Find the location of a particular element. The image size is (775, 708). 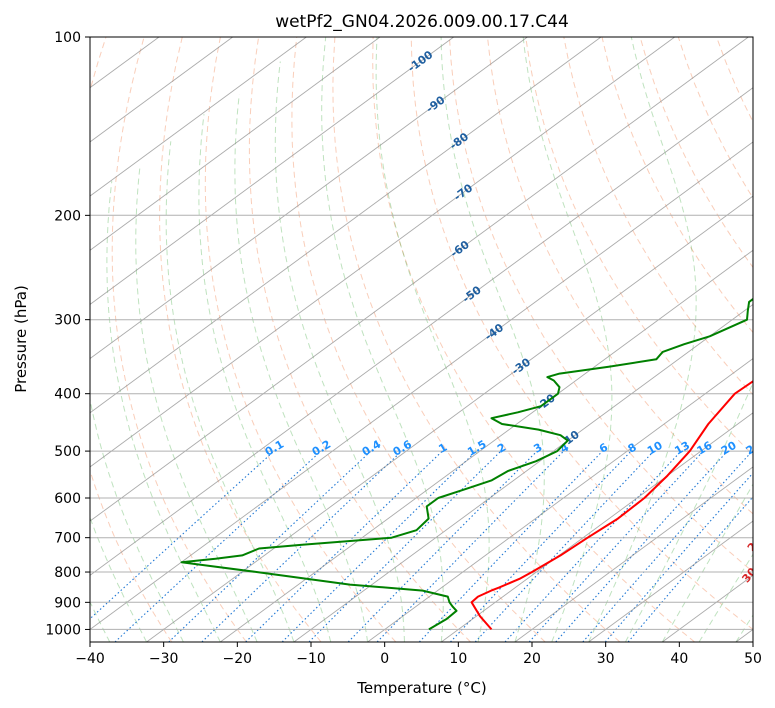

temperature-profile is located at coordinates (611, 505).